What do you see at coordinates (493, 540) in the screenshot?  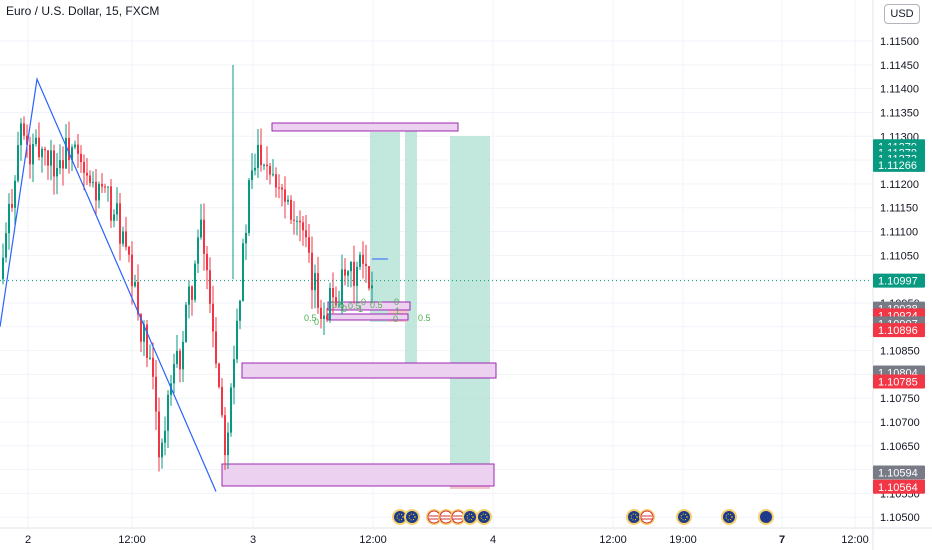 I see `x-tick-label: 4` at bounding box center [493, 540].